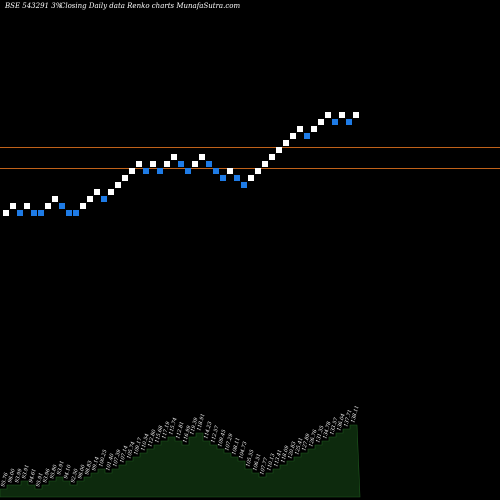 This screenshot has height=500, width=500. Describe the element at coordinates (152, 437) in the screenshot. I see `volume-label: 112.80` at that location.